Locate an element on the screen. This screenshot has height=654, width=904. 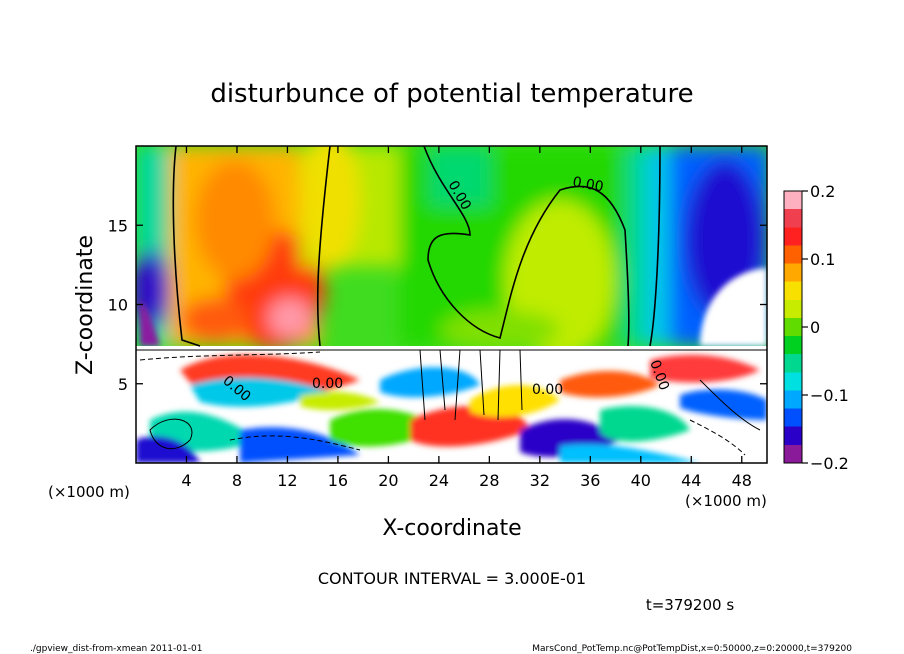
x-tick-label: 44 is located at coordinates (691, 480).